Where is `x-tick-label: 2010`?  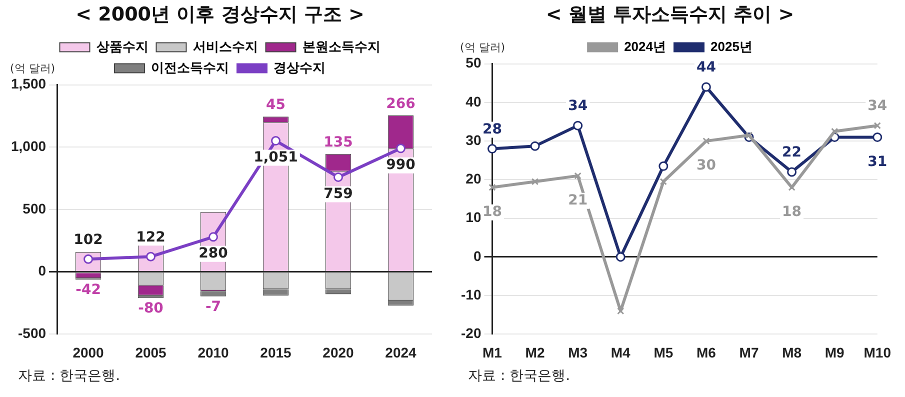 x-tick-label: 2010 is located at coordinates (214, 352).